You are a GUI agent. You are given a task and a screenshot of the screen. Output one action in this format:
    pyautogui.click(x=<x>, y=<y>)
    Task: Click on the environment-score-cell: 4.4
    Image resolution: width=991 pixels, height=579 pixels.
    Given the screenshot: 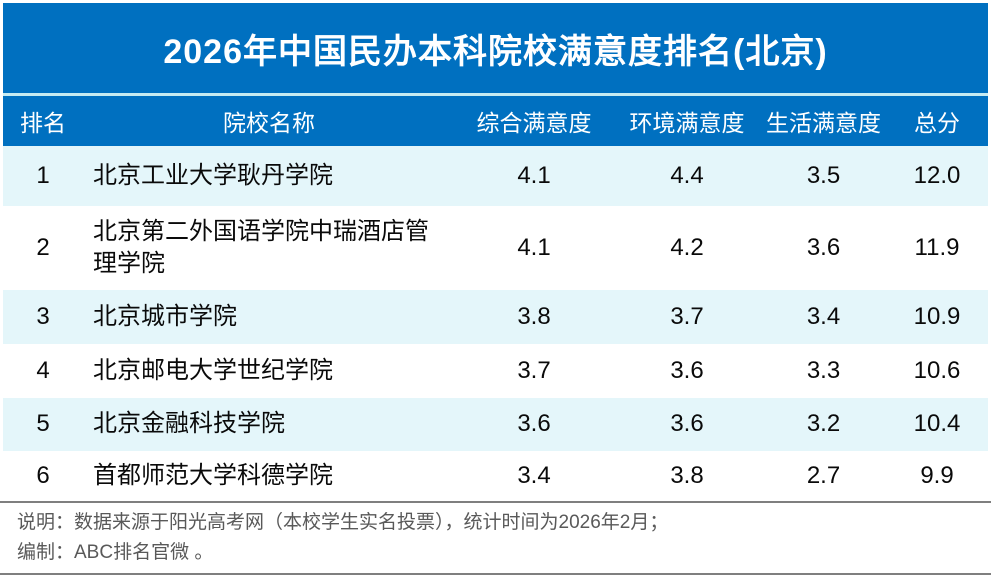 What is the action you would take?
    pyautogui.click(x=687, y=175)
    